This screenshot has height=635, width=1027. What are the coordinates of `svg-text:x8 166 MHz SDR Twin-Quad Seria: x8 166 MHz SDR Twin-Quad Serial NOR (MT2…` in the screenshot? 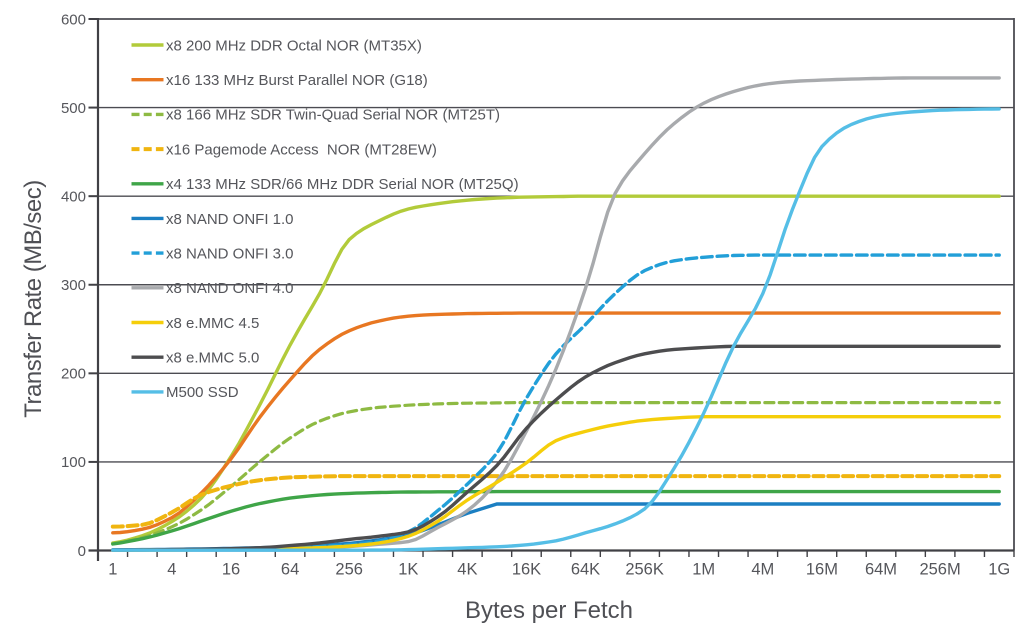 It's located at (333, 115).